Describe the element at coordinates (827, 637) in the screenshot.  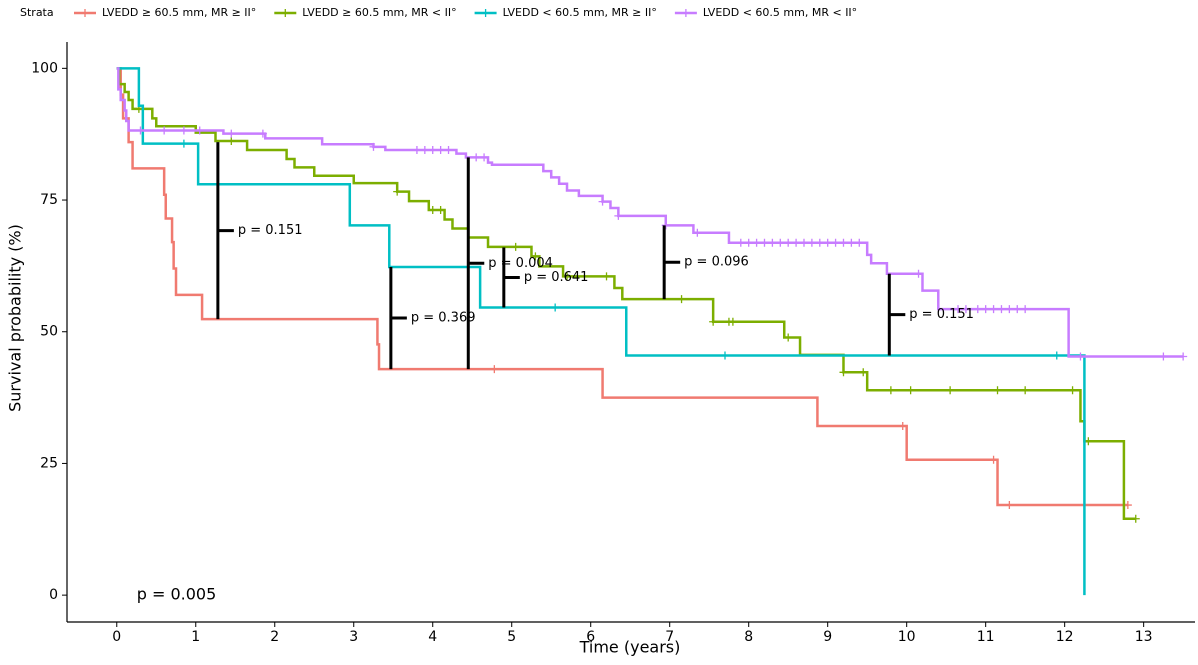
I see `x-tick-label: 9` at that location.